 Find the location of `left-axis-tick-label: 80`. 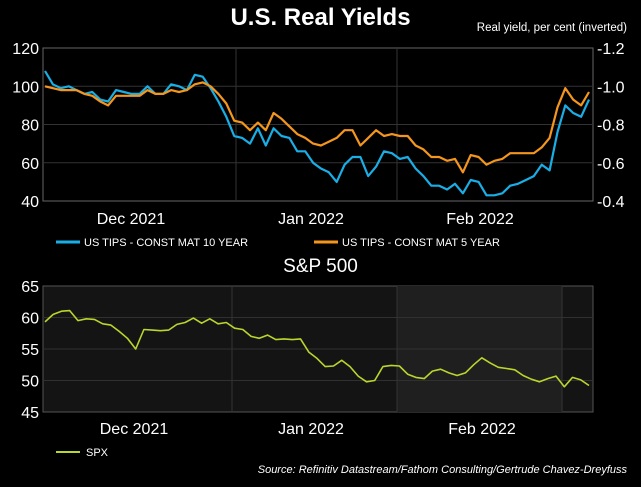

left-axis-tick-label: 80 is located at coordinates (30, 126).